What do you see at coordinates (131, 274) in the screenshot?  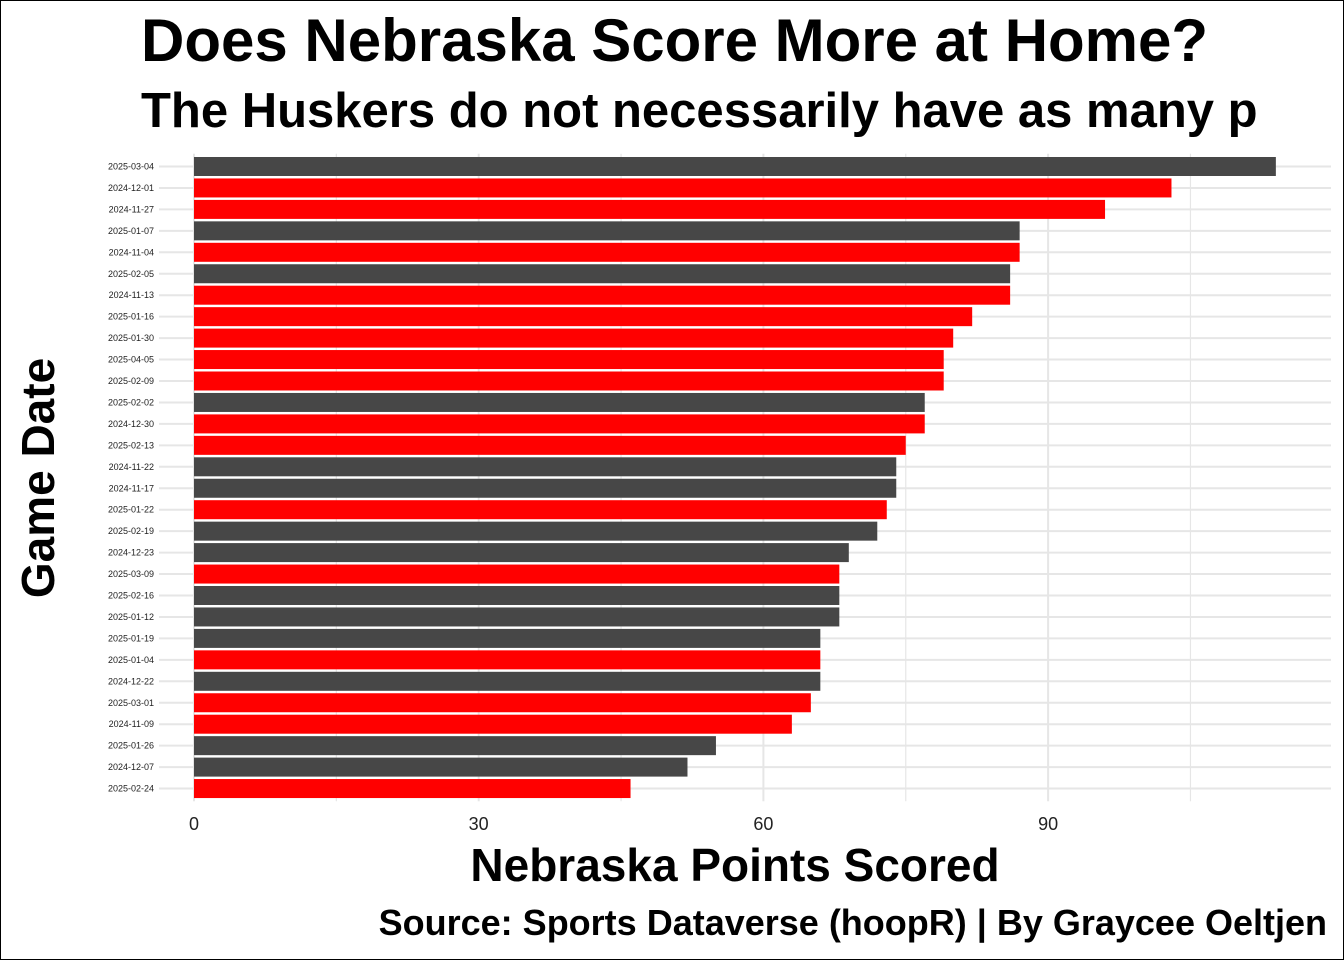 I see `y-tick-label: 2025-02-05` at bounding box center [131, 274].